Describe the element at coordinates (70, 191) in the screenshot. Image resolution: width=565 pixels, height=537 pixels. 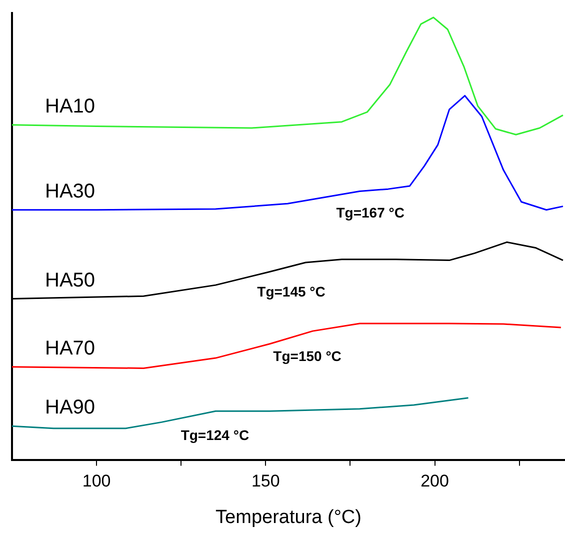
I see `series-label: HA30` at that location.